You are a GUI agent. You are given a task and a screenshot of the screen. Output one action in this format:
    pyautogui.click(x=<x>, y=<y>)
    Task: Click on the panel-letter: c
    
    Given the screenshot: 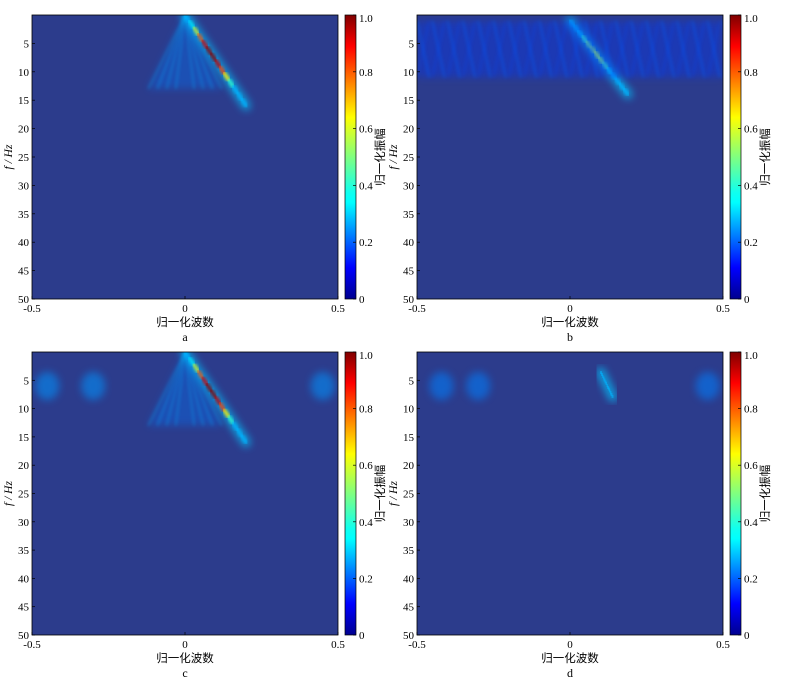 What is the action you would take?
    pyautogui.click(x=184, y=673)
    